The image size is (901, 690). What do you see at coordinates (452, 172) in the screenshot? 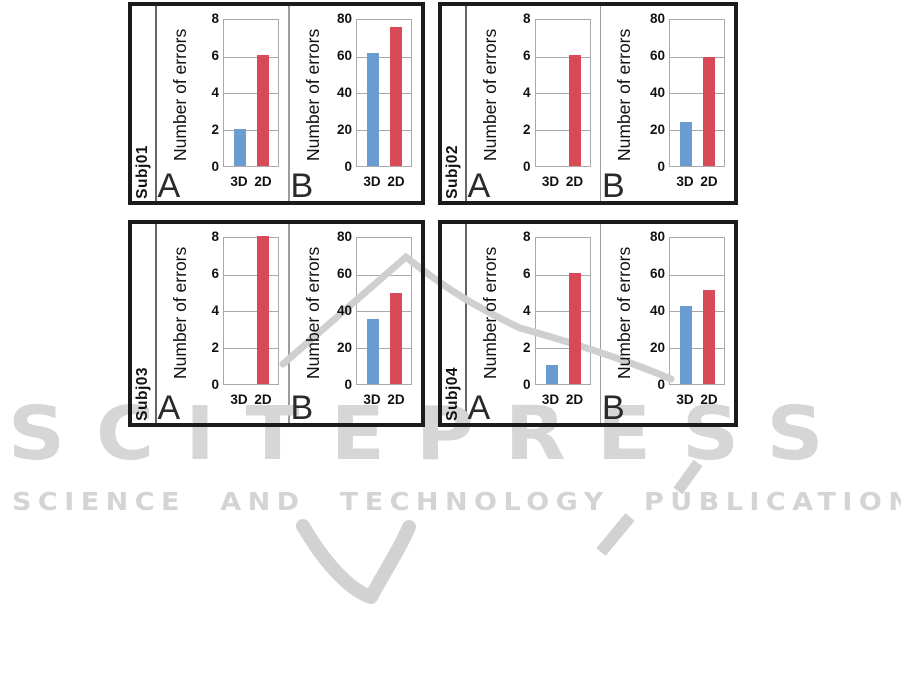
I see `subject-label: Subj02` at bounding box center [452, 172].